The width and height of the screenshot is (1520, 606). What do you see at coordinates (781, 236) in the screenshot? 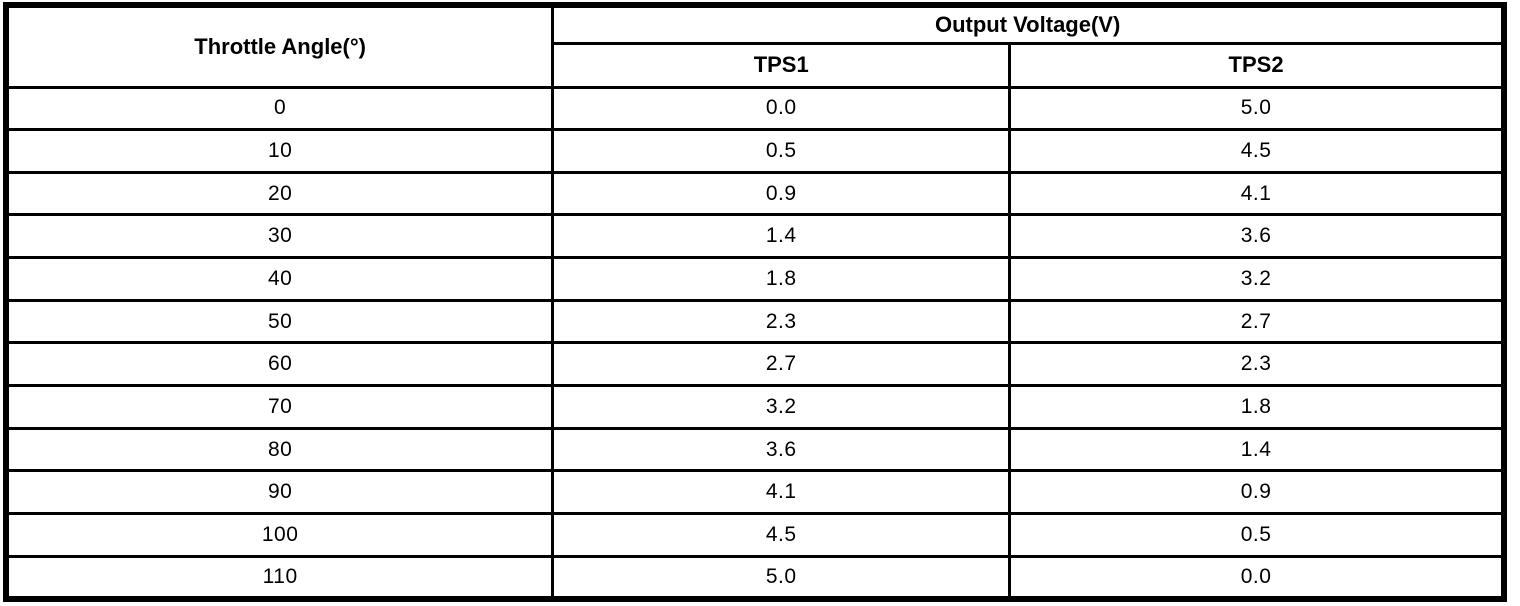
I see `tps1-cell: 1.4` at bounding box center [781, 236].